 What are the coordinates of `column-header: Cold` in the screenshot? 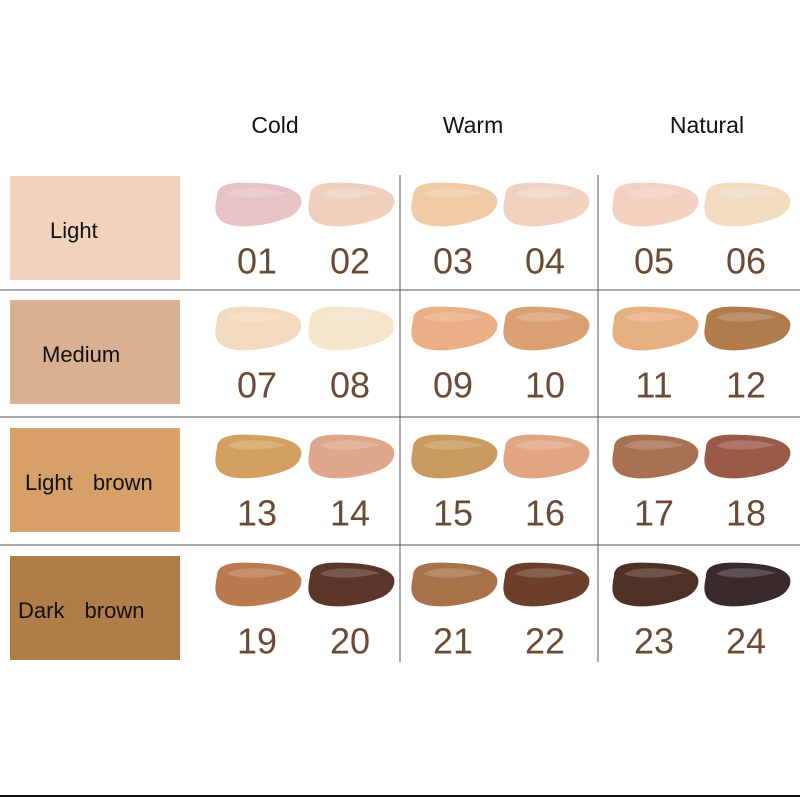 It's located at (274, 125).